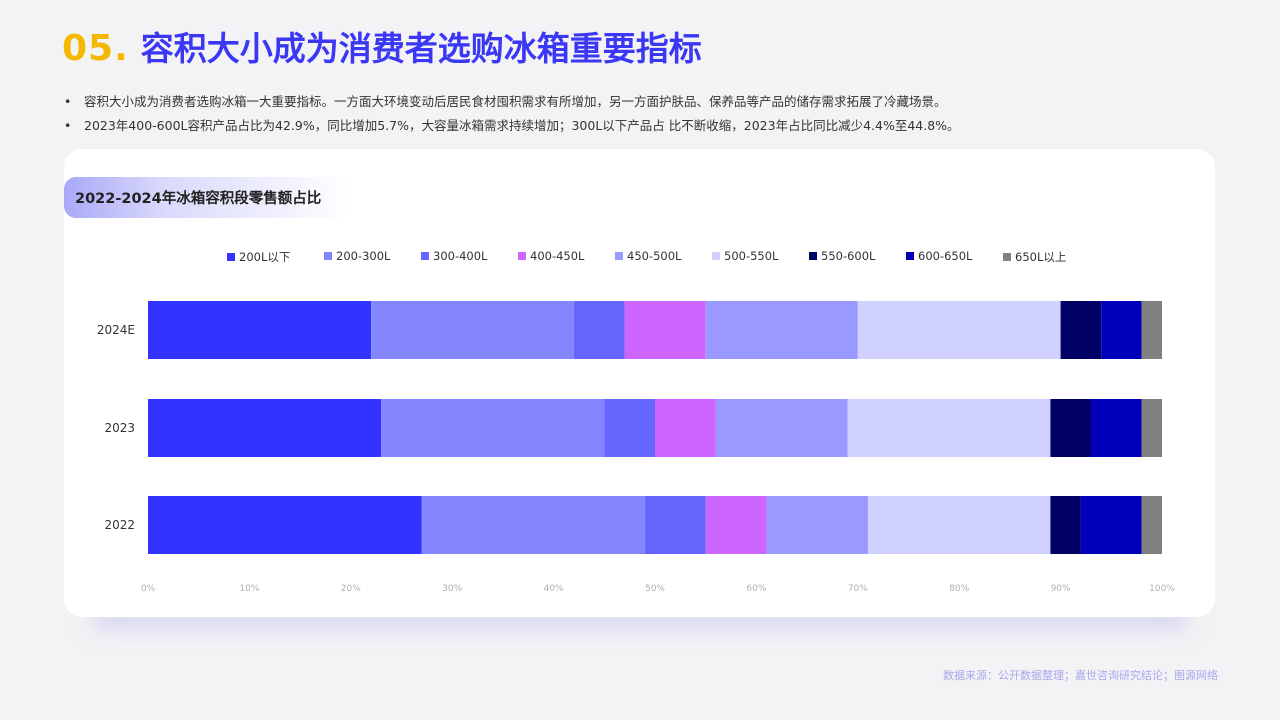  I want to click on x-tick-label: 10%, so click(249, 589).